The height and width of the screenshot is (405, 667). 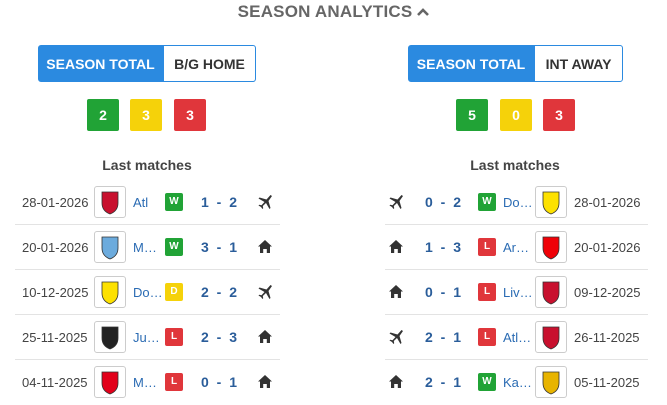 What do you see at coordinates (578, 63) in the screenshot?
I see `tab: INT AWAY` at bounding box center [578, 63].